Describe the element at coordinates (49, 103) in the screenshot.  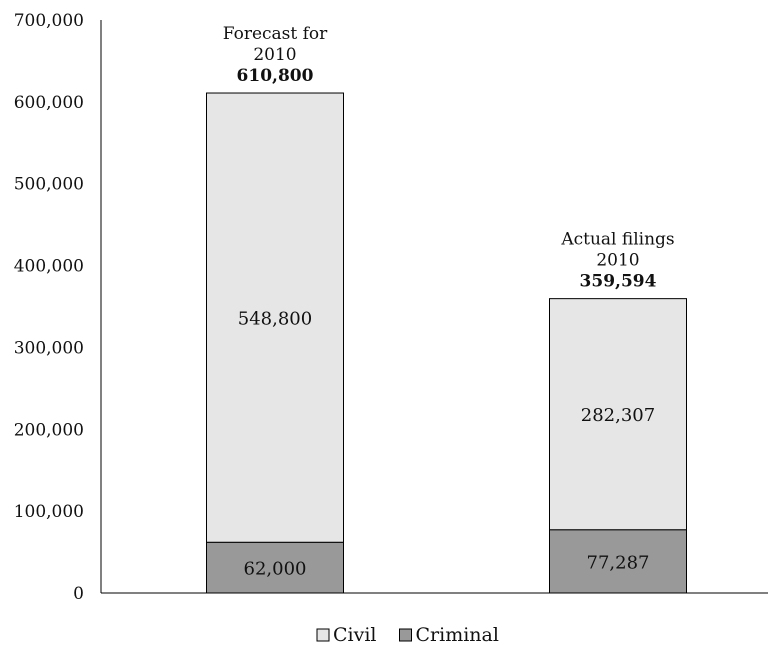
I see `y-tick-label: 600,000` at that location.